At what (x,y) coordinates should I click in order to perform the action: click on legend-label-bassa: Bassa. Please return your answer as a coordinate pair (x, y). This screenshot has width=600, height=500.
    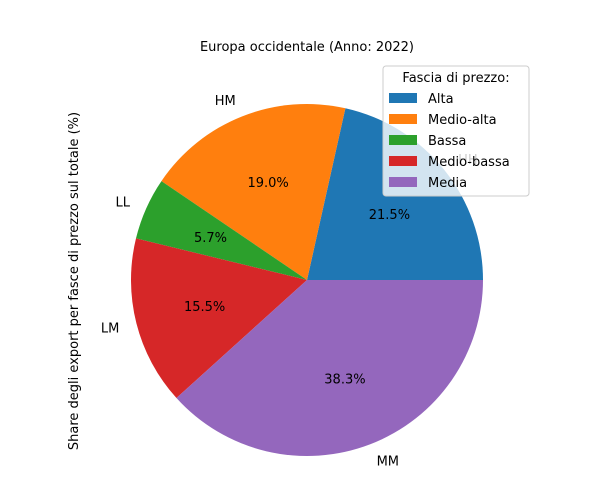
    Looking at the image, I should click on (447, 141).